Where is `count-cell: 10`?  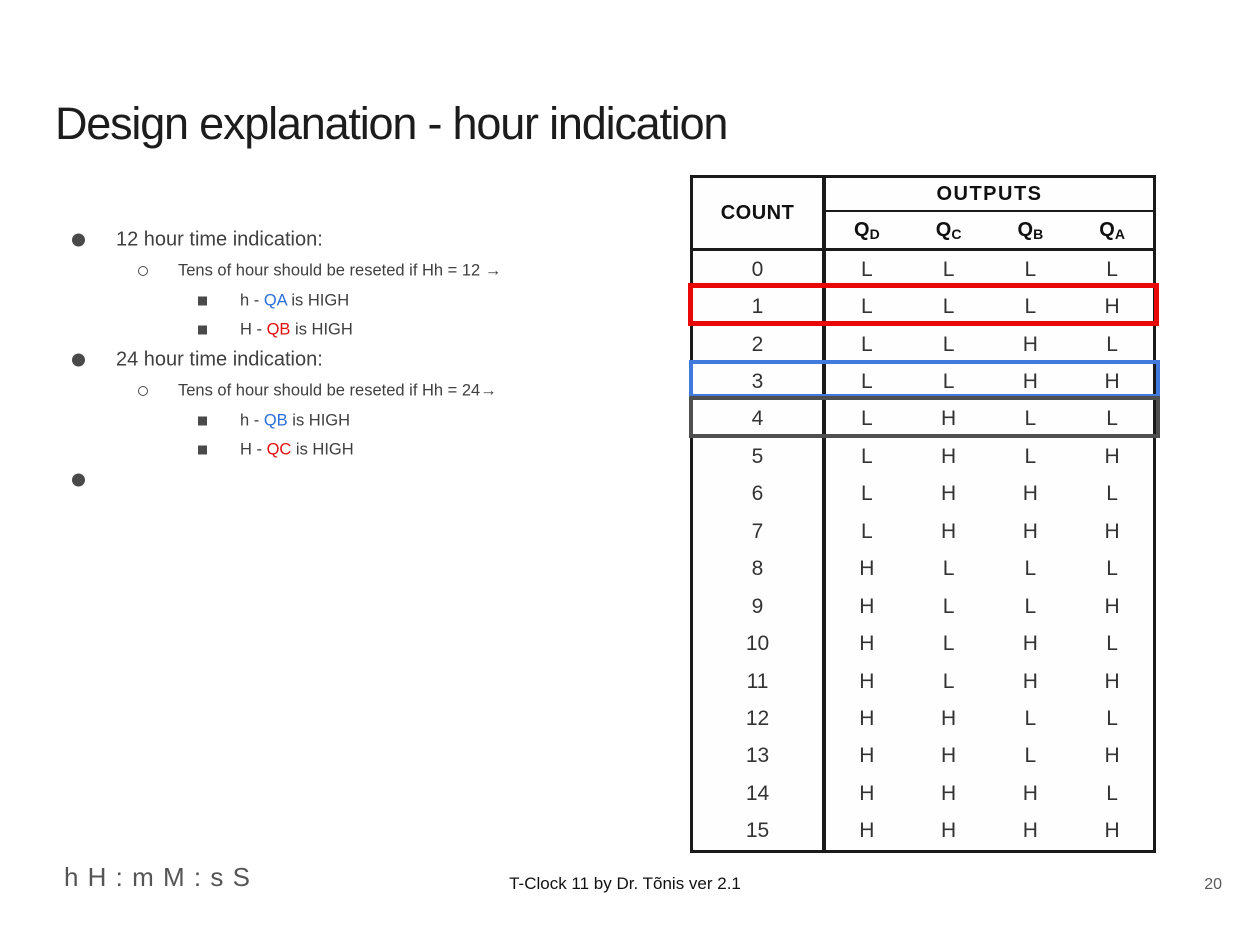 count-cell: 10 is located at coordinates (759, 644).